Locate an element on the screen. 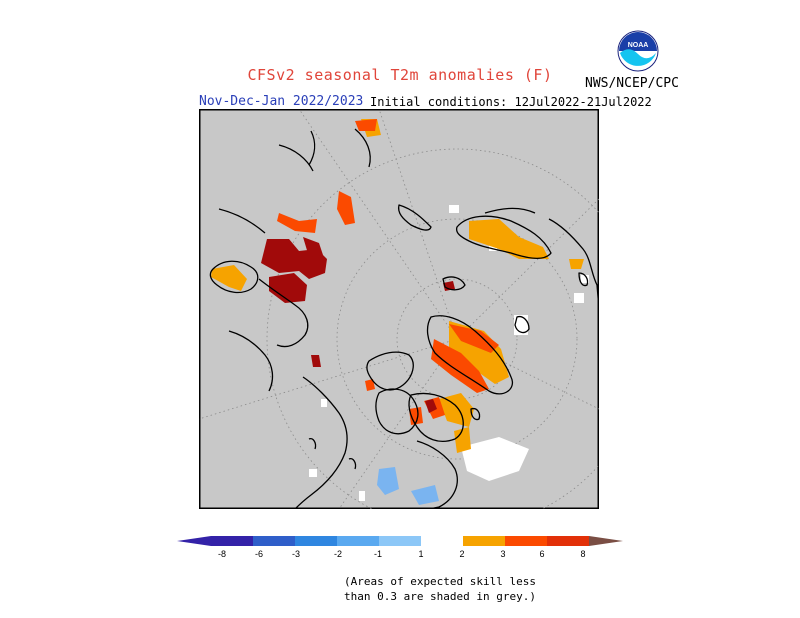  agency-label: NWS/NCEP/CPC is located at coordinates (632, 83).